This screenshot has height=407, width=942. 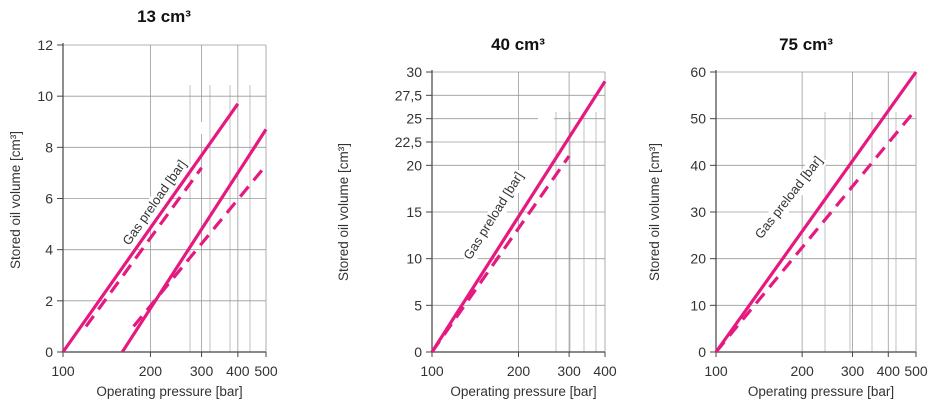 What do you see at coordinates (698, 165) in the screenshot?
I see `y-tick-label: 40` at bounding box center [698, 165].